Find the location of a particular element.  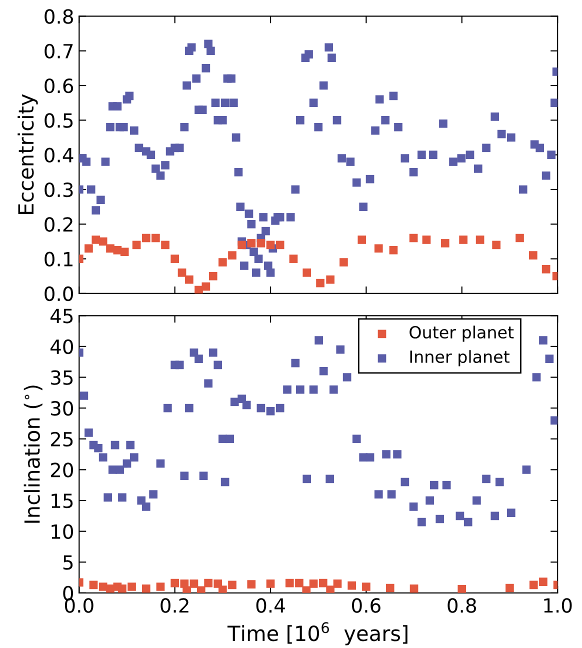

x-tick-label: 0.2 is located at coordinates (174, 605).